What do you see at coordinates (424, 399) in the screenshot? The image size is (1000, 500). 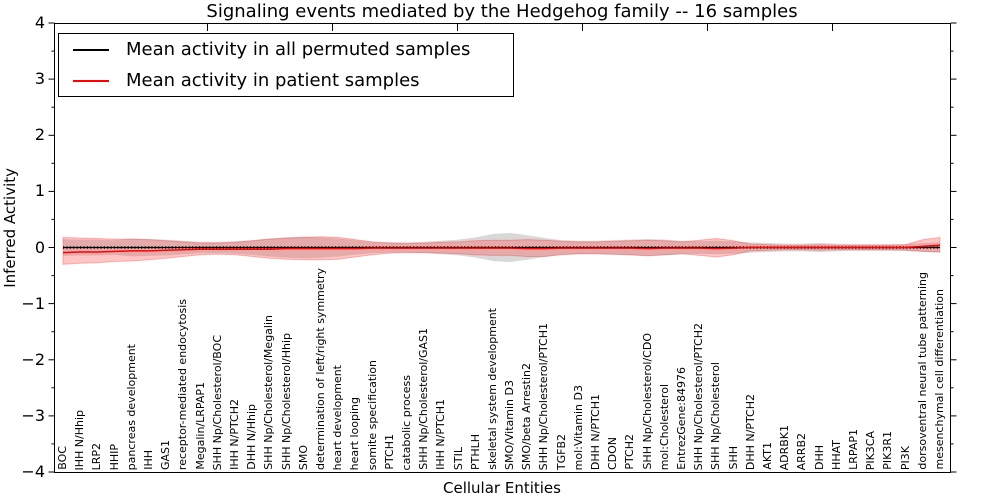 I see `x-tick-label: SHH Np/Cholesterol/GAS1` at bounding box center [424, 399].